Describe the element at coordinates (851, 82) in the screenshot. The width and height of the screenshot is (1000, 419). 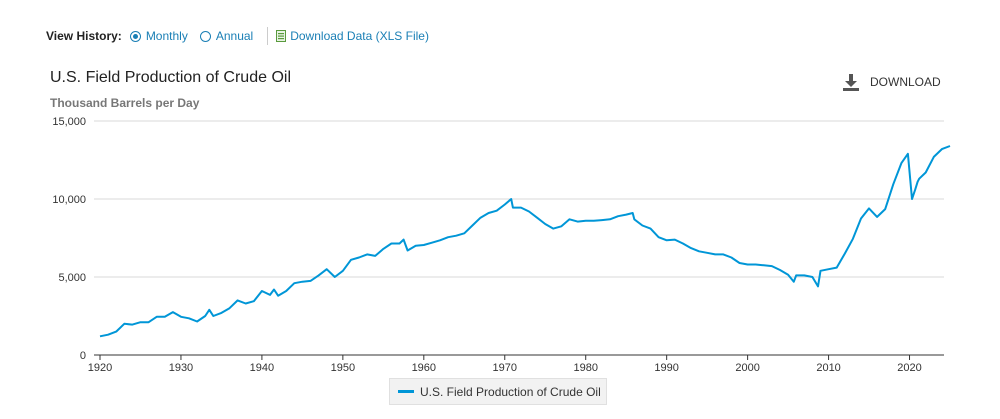
I see `download-icon` at that location.